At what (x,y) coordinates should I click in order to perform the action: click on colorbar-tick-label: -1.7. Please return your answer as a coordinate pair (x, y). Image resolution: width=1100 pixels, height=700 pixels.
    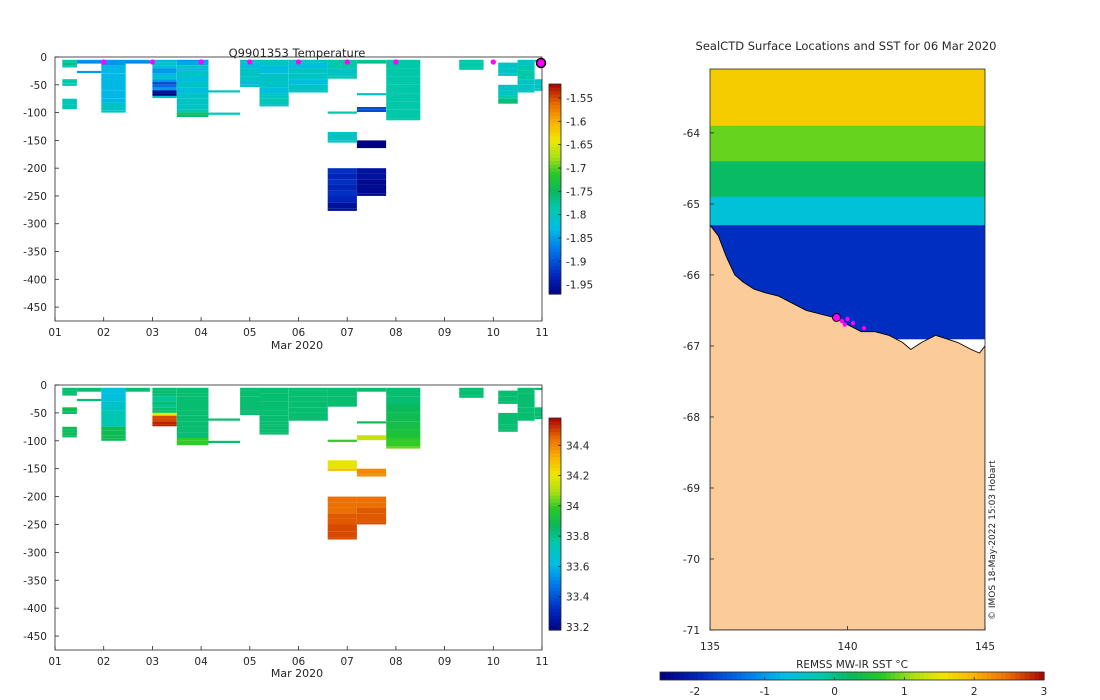
    Looking at the image, I should click on (576, 169).